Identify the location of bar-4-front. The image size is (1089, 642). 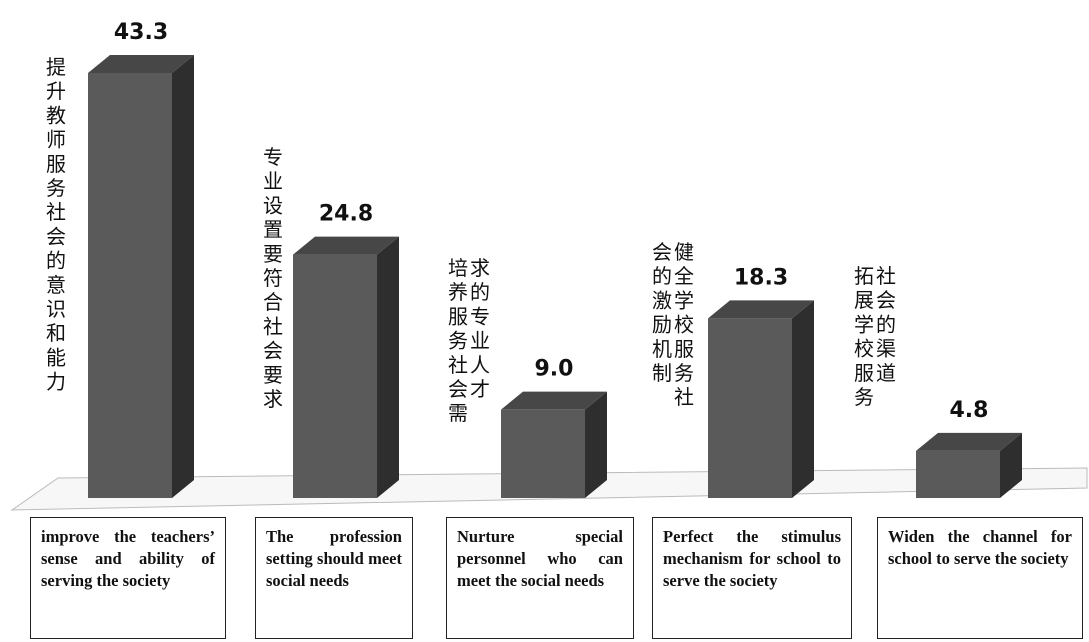
(750, 408).